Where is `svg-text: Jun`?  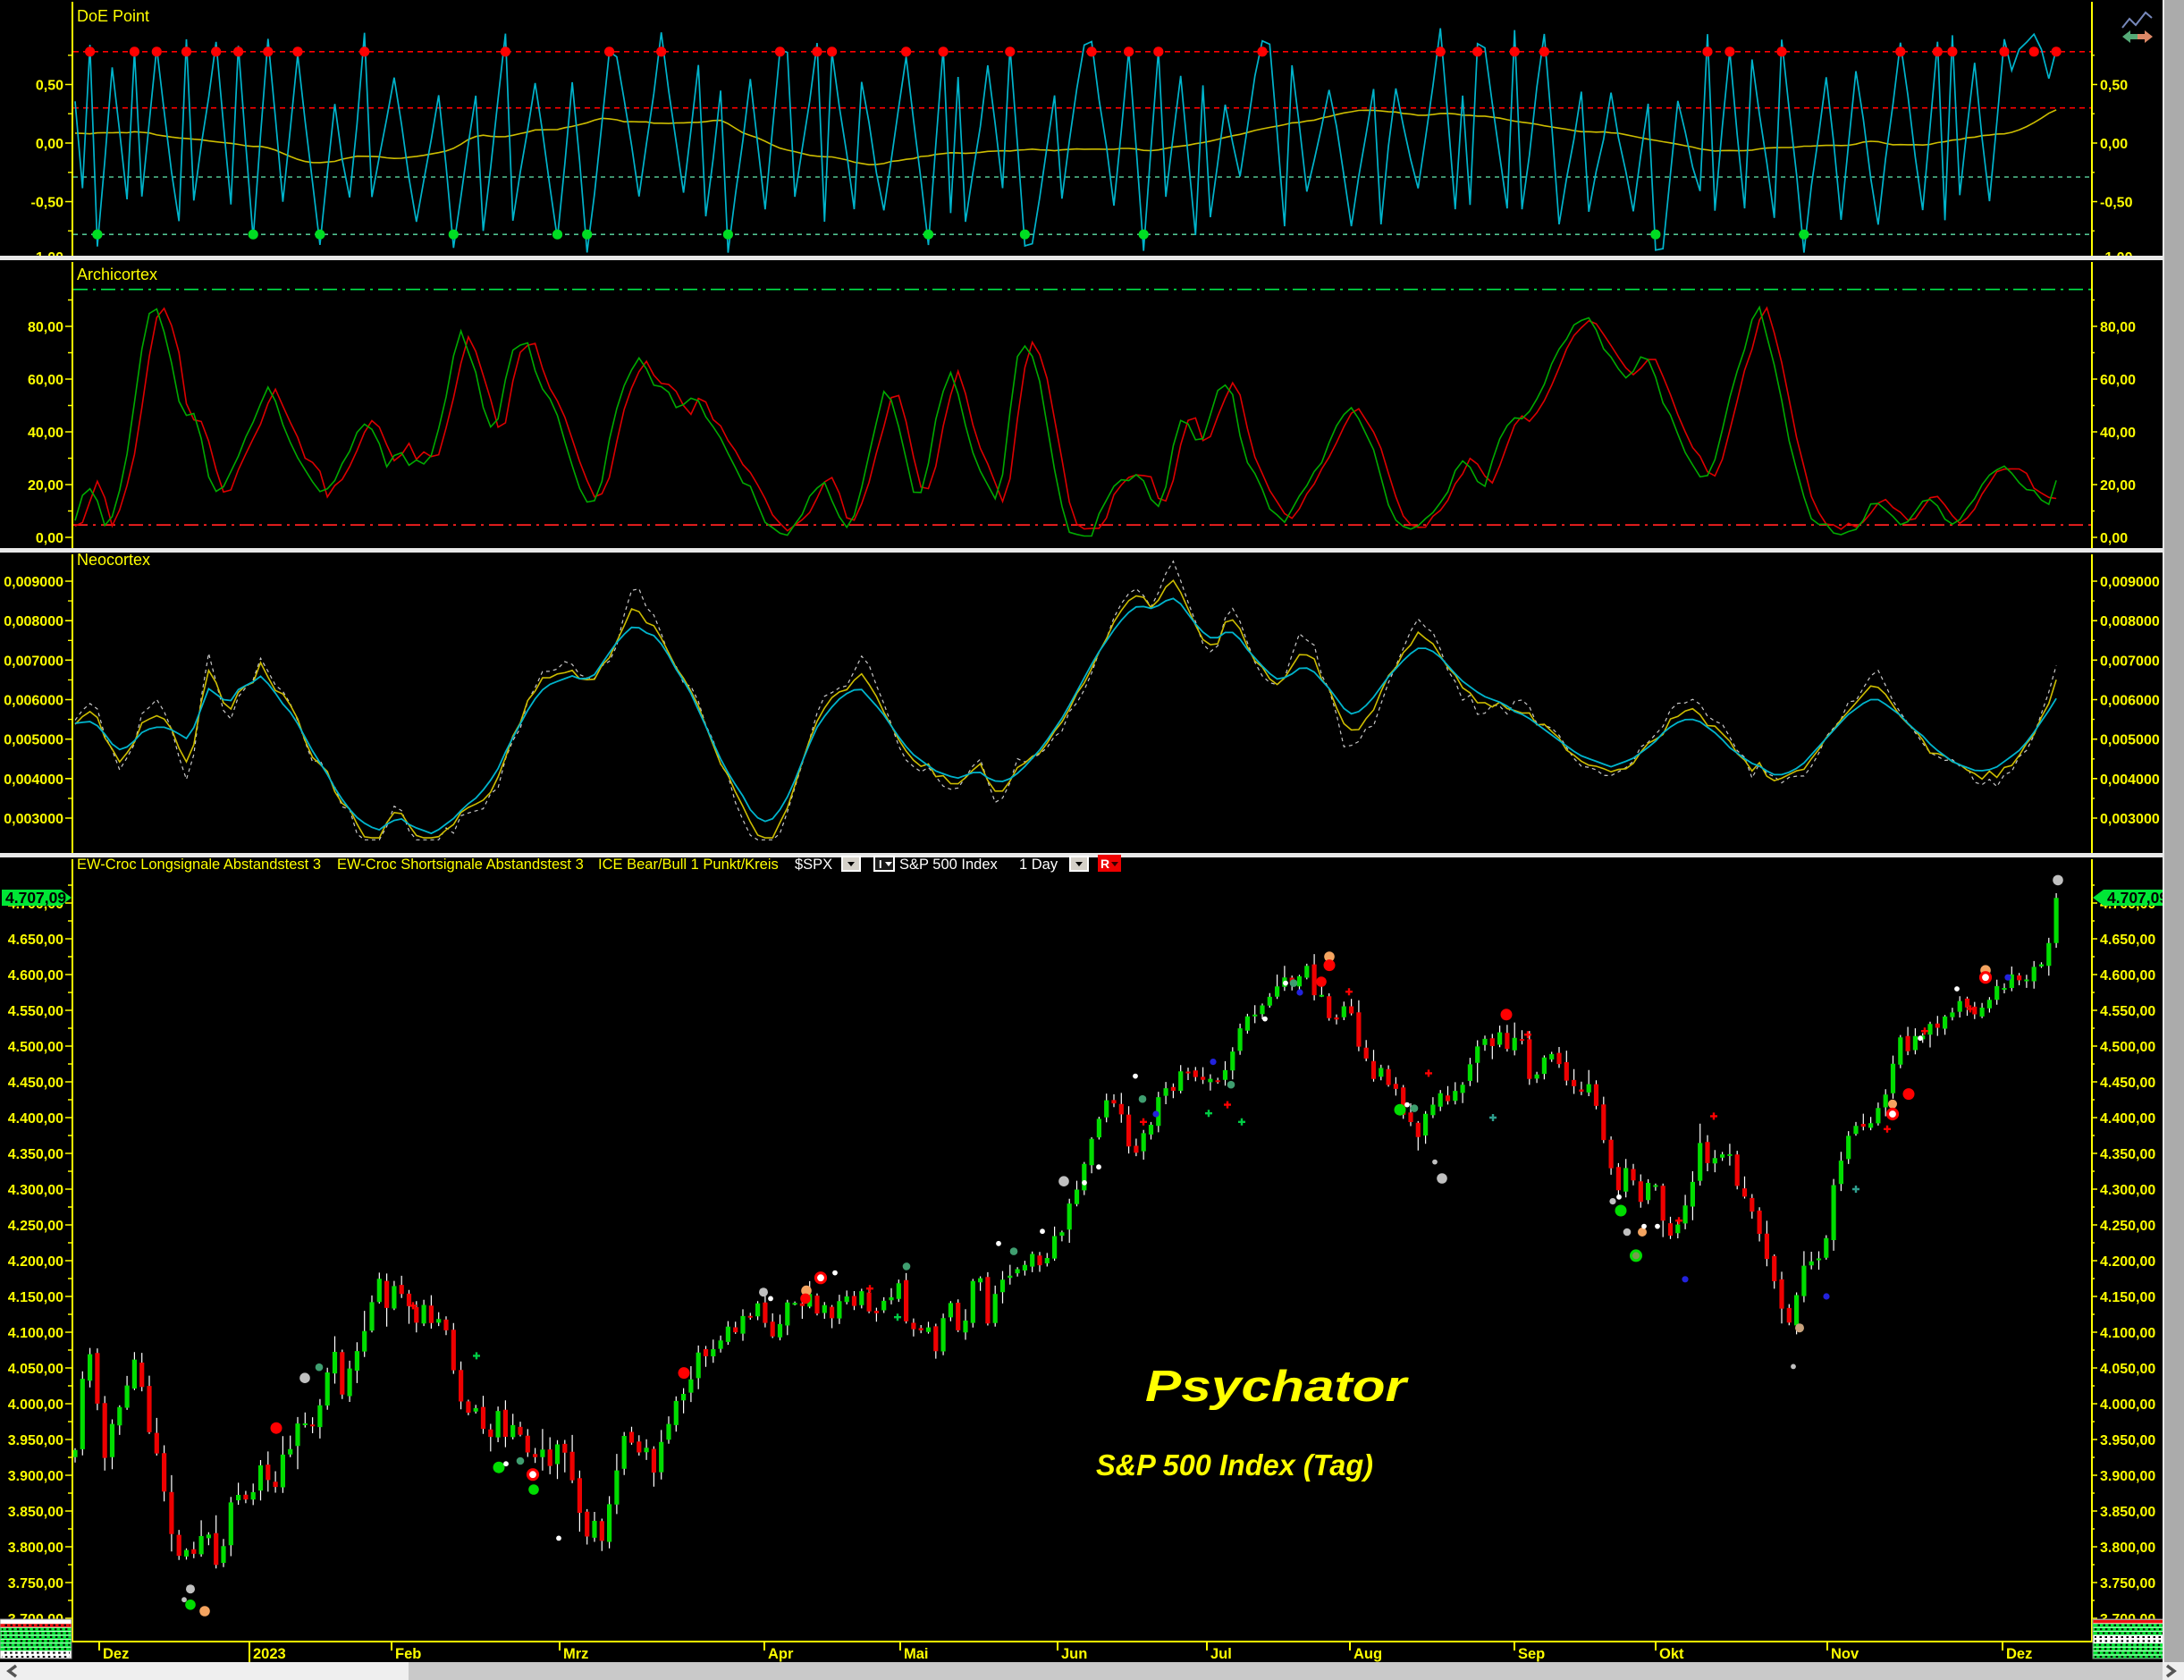
svg-text: Jun is located at coordinates (1074, 1654).